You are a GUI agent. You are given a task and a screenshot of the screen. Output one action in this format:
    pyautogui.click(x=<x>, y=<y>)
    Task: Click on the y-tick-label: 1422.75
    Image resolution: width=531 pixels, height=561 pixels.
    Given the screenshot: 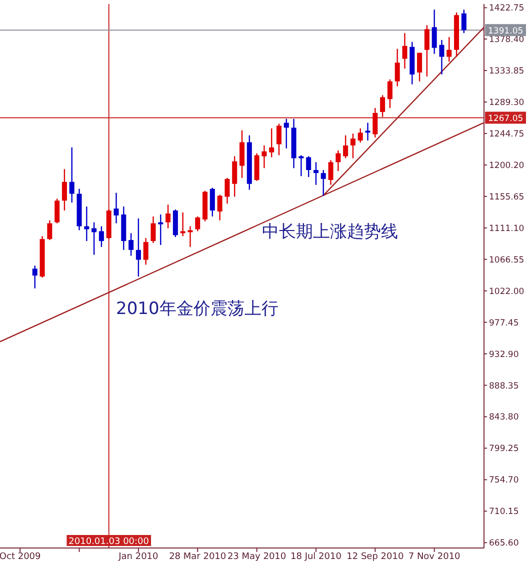 What is the action you would take?
    pyautogui.click(x=506, y=9)
    